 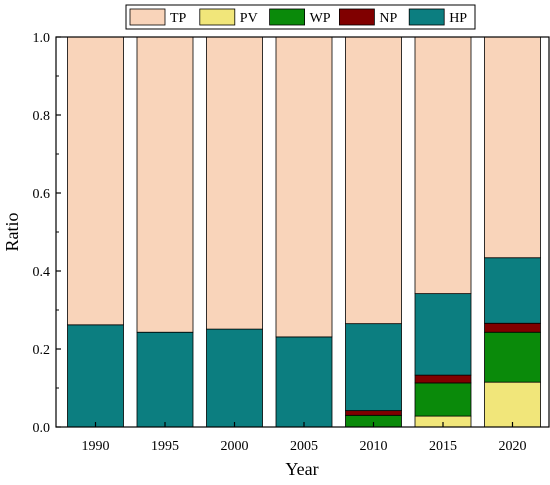 What do you see at coordinates (443, 165) in the screenshot?
I see `bar-2015-tp` at bounding box center [443, 165].